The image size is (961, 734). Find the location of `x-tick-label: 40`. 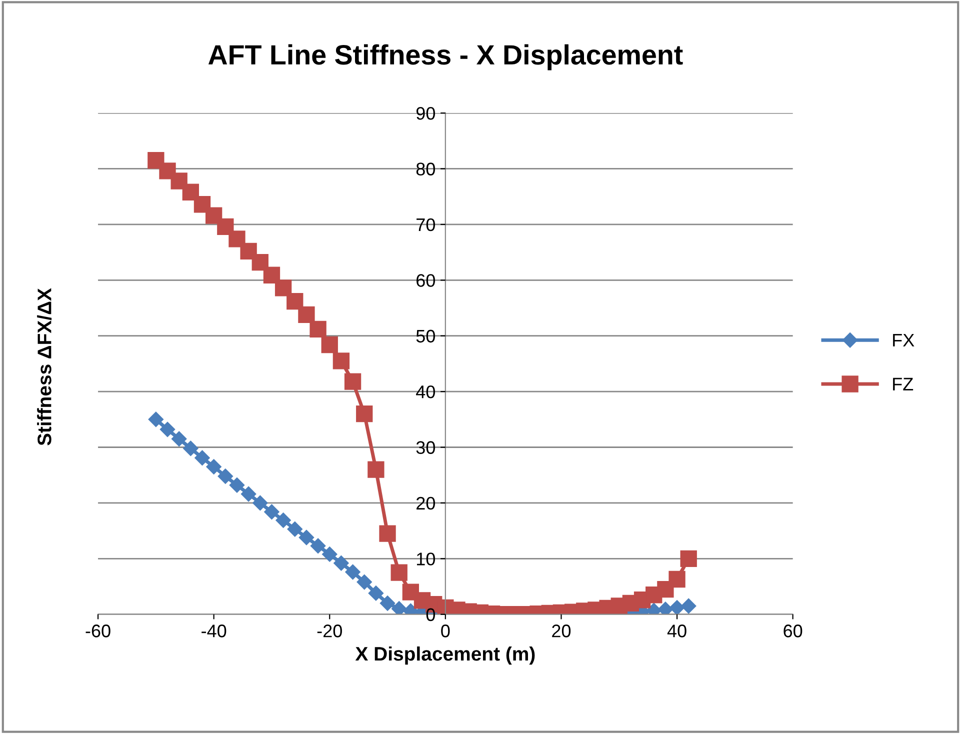

x-tick-label: 40 is located at coordinates (676, 631).